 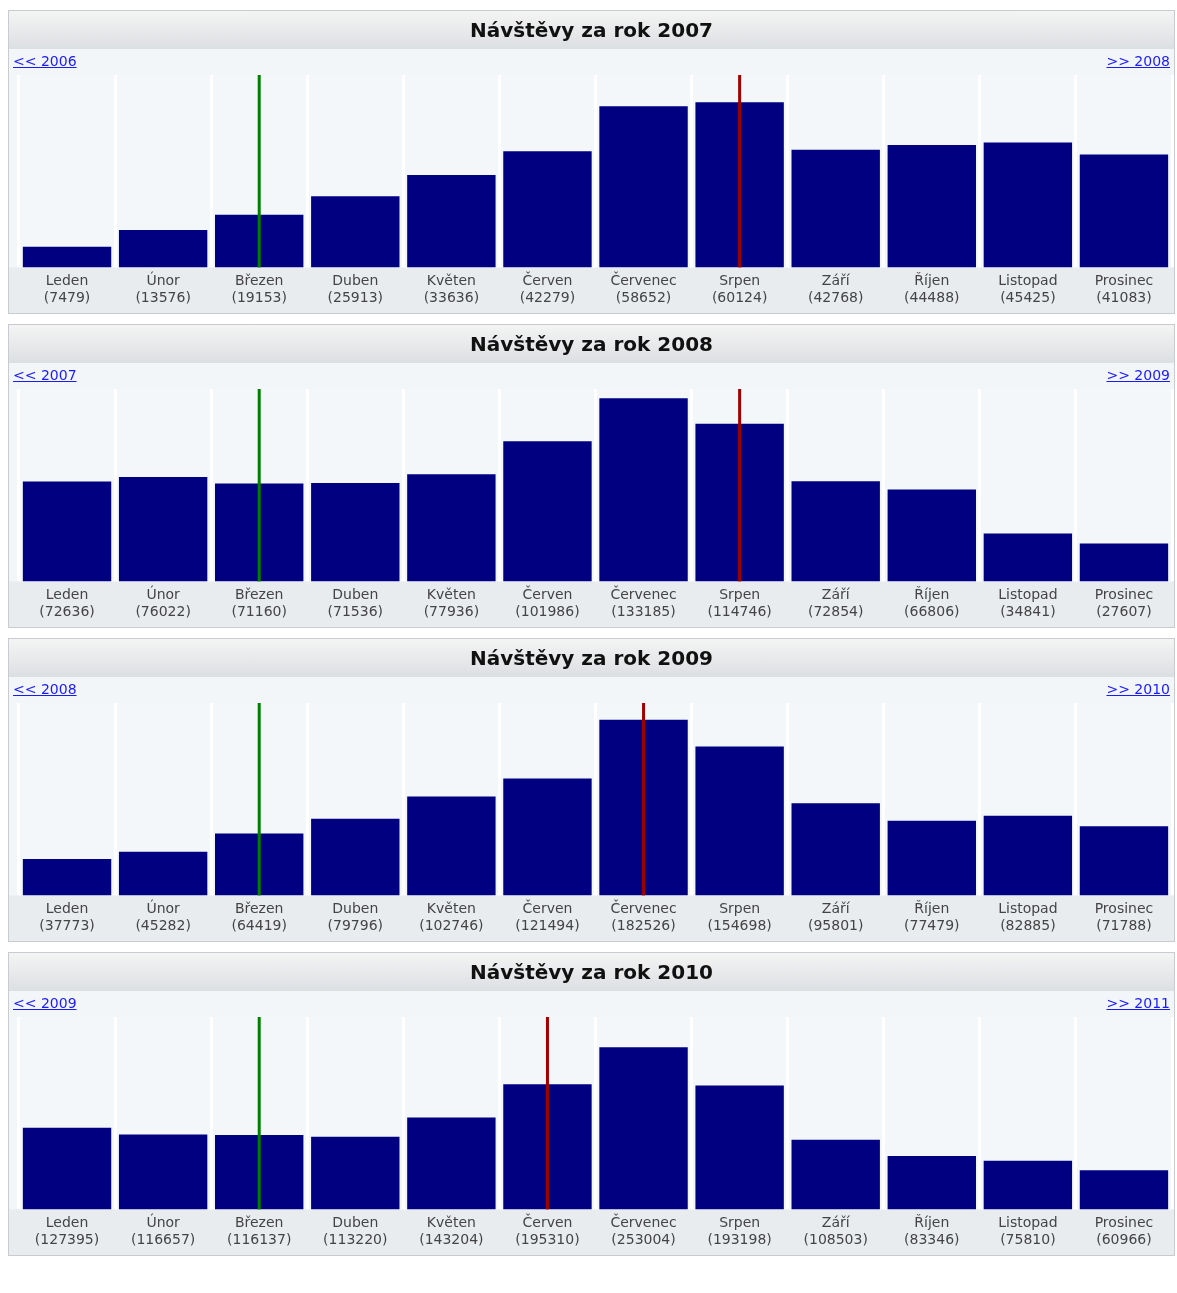 What do you see at coordinates (547, 611) in the screenshot?
I see `data-label: (101986)` at bounding box center [547, 611].